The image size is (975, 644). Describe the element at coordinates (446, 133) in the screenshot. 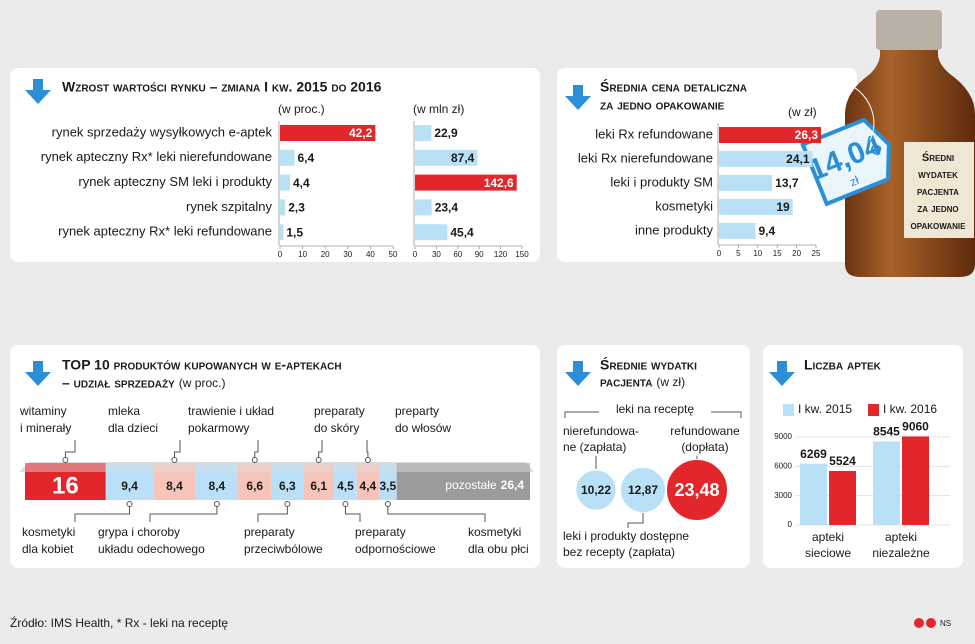

I see `value-label: 22,9` at that location.